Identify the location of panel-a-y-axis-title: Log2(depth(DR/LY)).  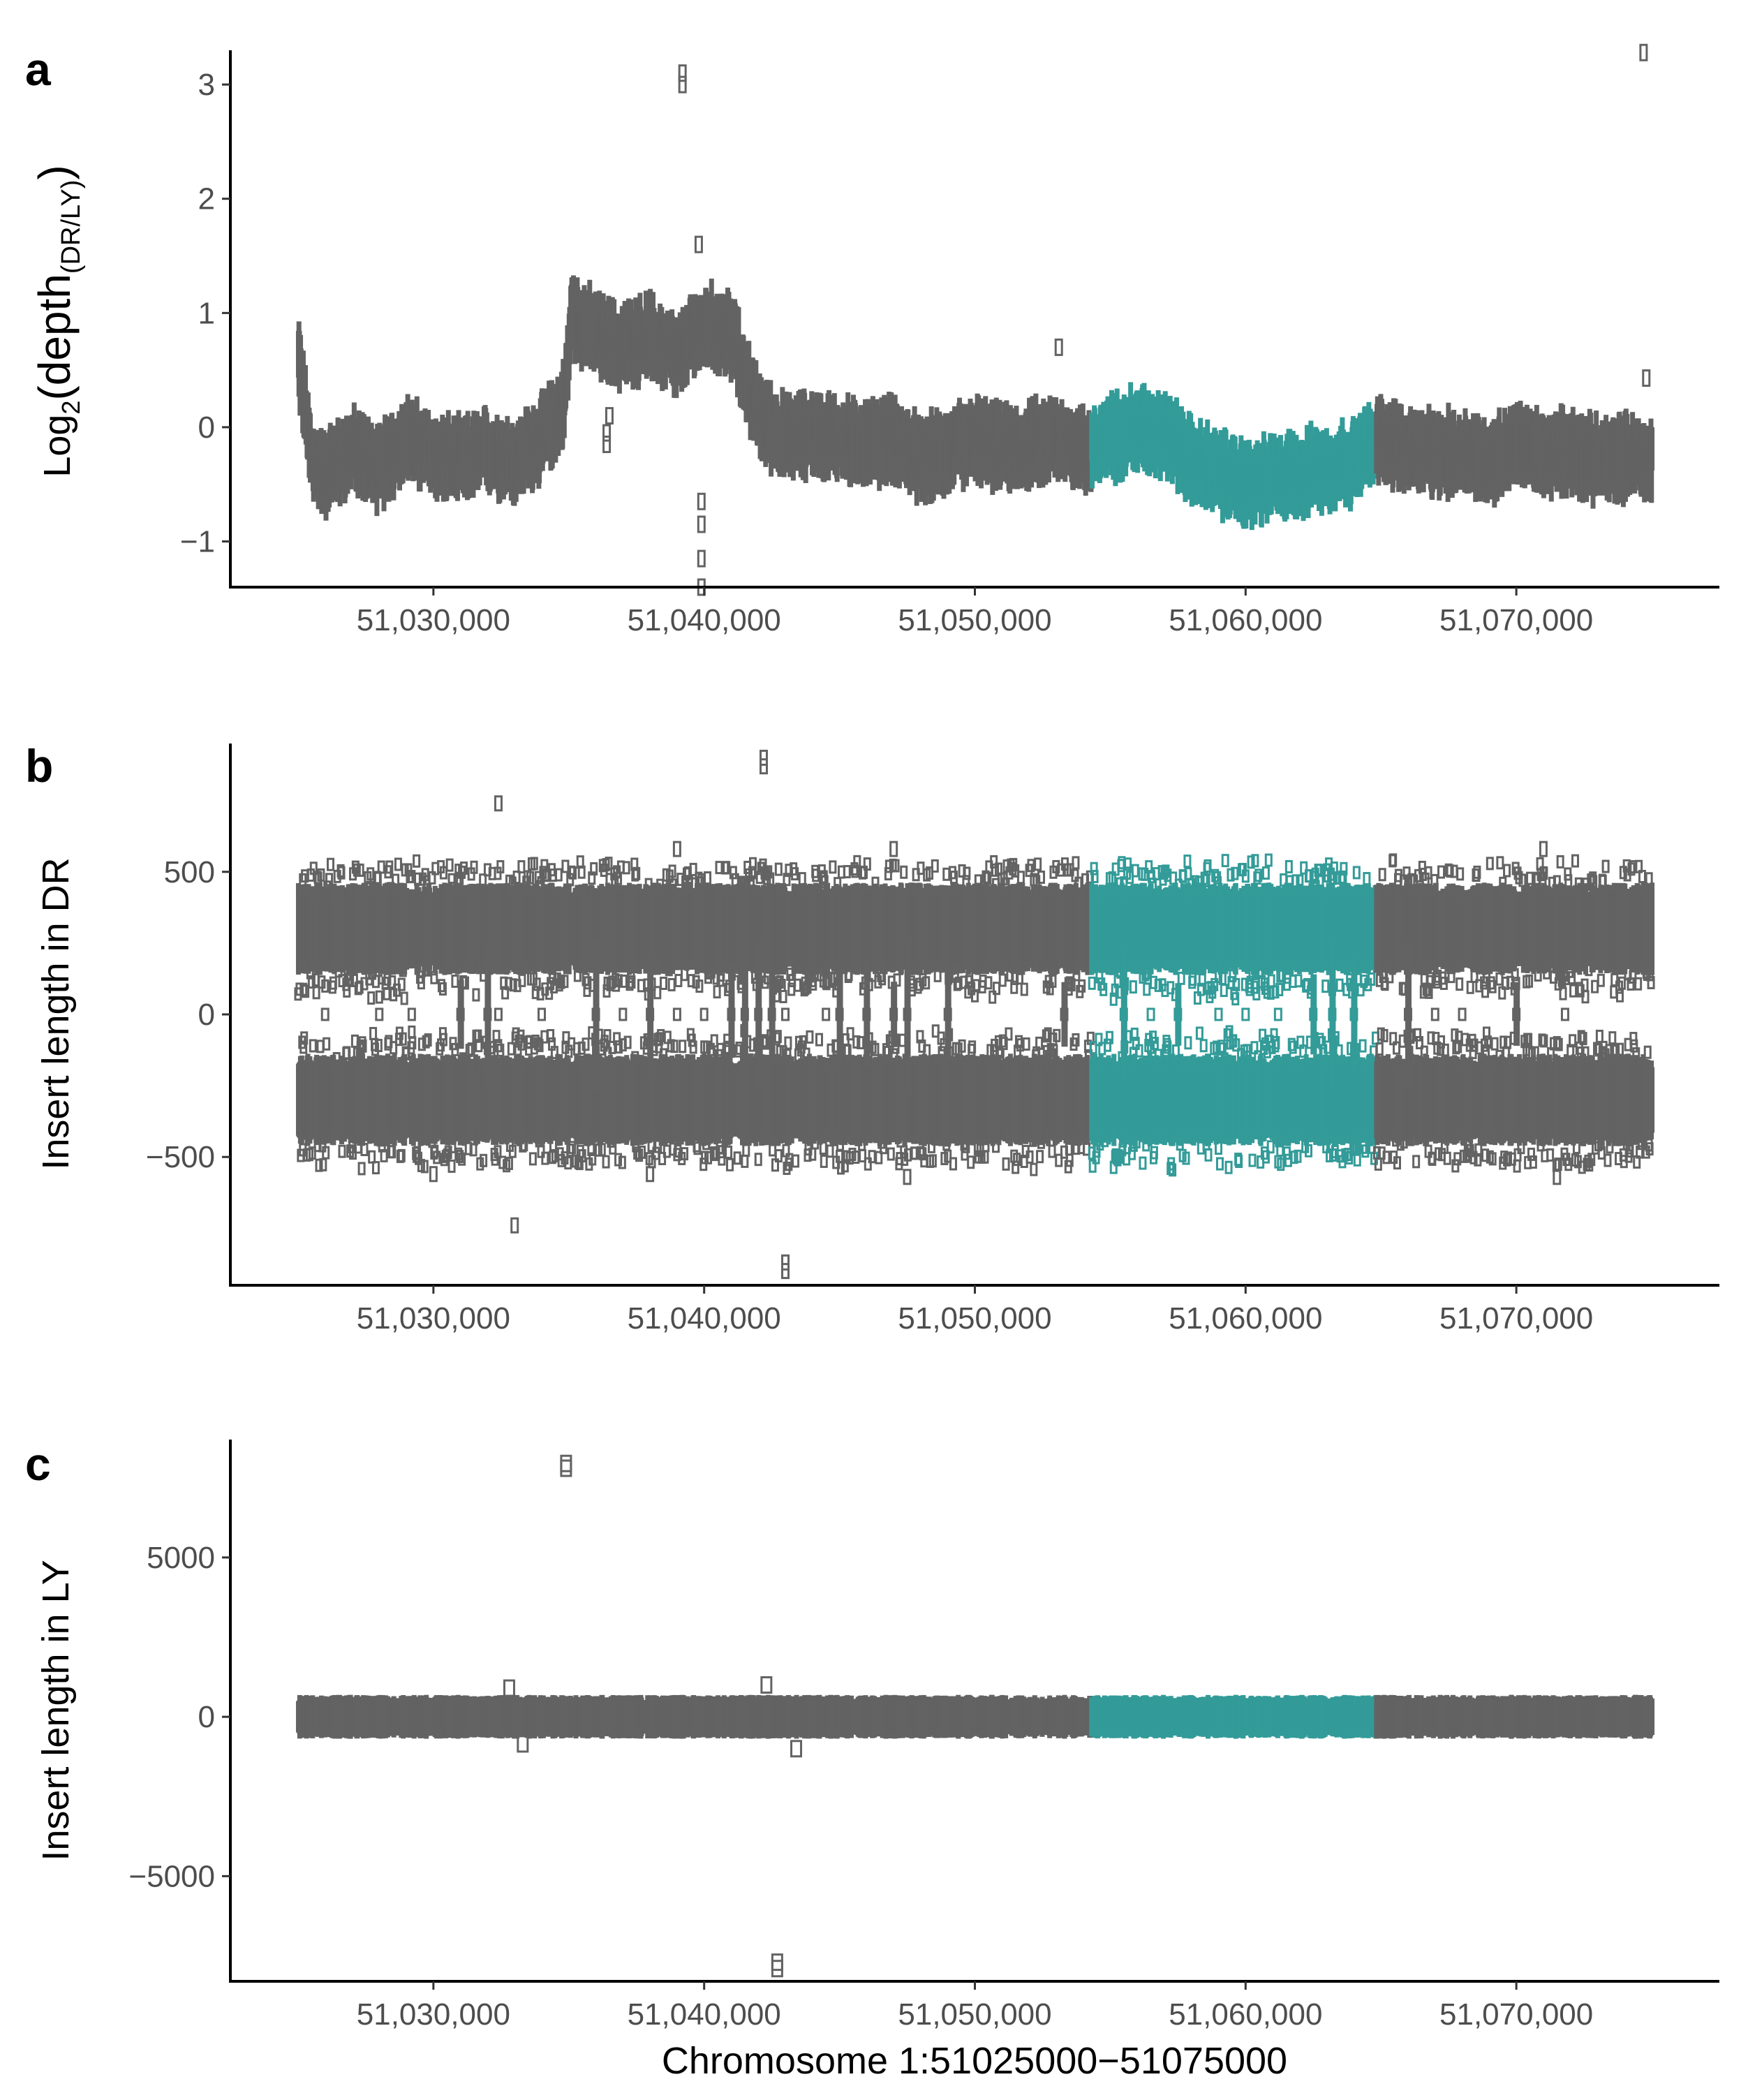
(57, 321).